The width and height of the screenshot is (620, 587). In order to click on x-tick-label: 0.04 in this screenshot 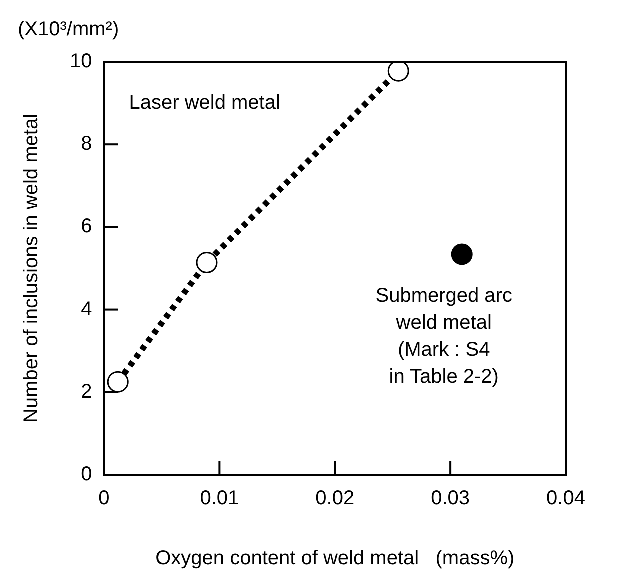, I will do `click(566, 499)`.